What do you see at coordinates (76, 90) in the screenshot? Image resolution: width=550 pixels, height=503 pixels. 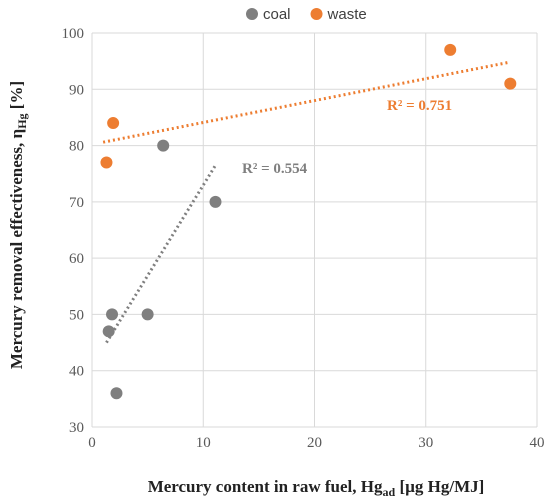 I see `y-tick-label: 90` at bounding box center [76, 90].